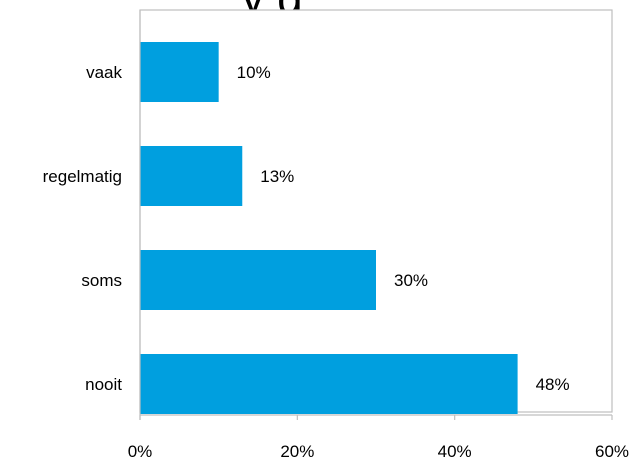 Image resolution: width=639 pixels, height=464 pixels. What do you see at coordinates (254, 72) in the screenshot?
I see `data-label-vaak: 10%` at bounding box center [254, 72].